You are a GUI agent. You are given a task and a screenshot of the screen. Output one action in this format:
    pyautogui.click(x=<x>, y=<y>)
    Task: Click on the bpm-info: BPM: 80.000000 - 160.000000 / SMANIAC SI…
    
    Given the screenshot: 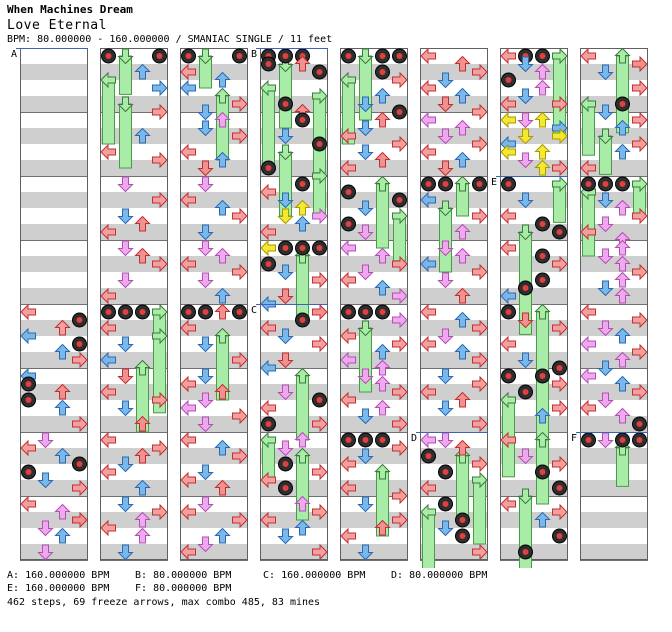 What is the action you would take?
    pyautogui.click(x=170, y=39)
    